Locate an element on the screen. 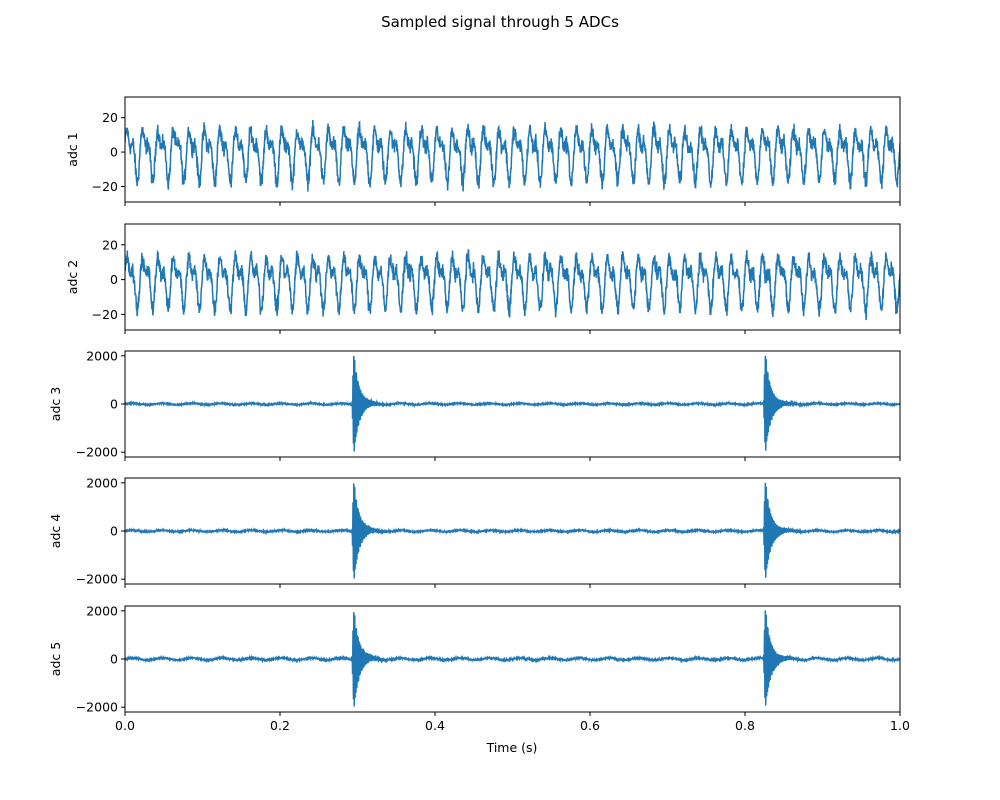 The image size is (1000, 800). subplot-4: −2000 0 2000 adc 4 is located at coordinates (474, 531).